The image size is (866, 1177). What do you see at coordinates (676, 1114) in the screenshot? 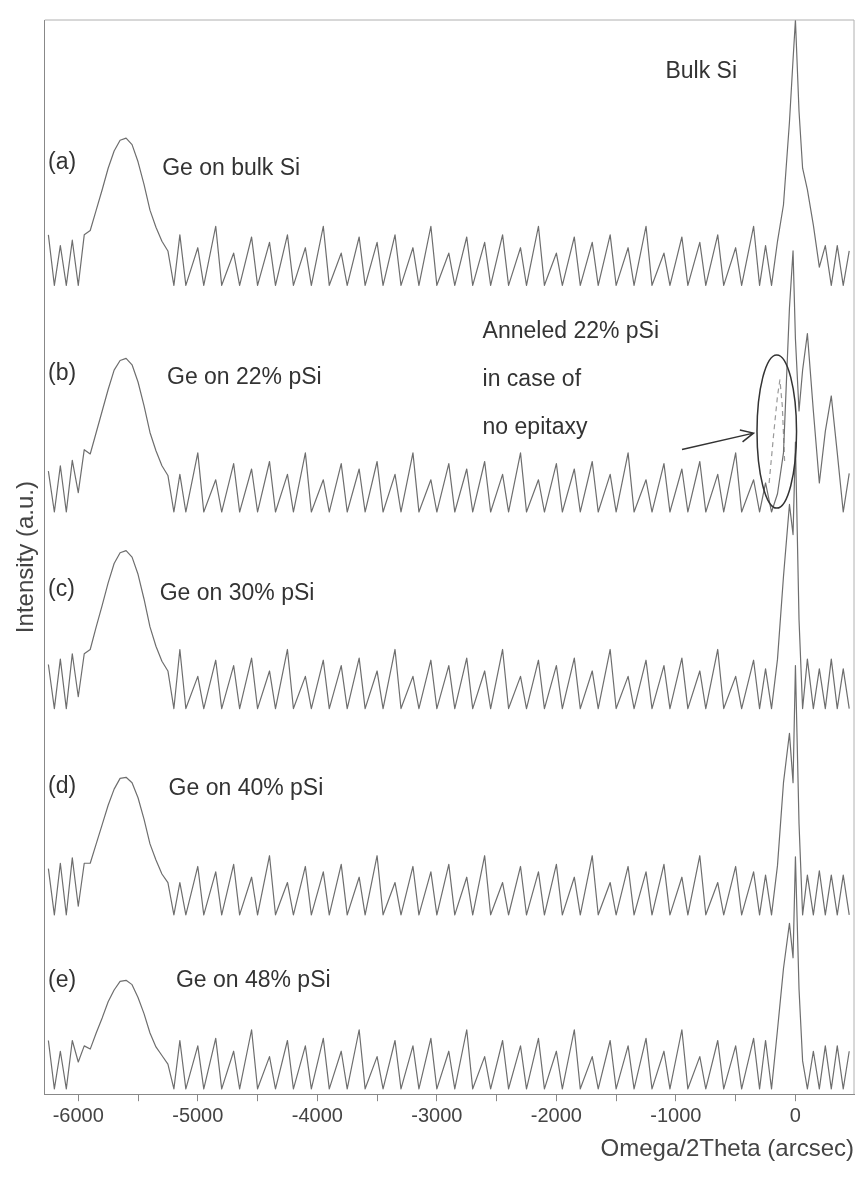
I see `x-tick-label: -1000` at bounding box center [676, 1114].